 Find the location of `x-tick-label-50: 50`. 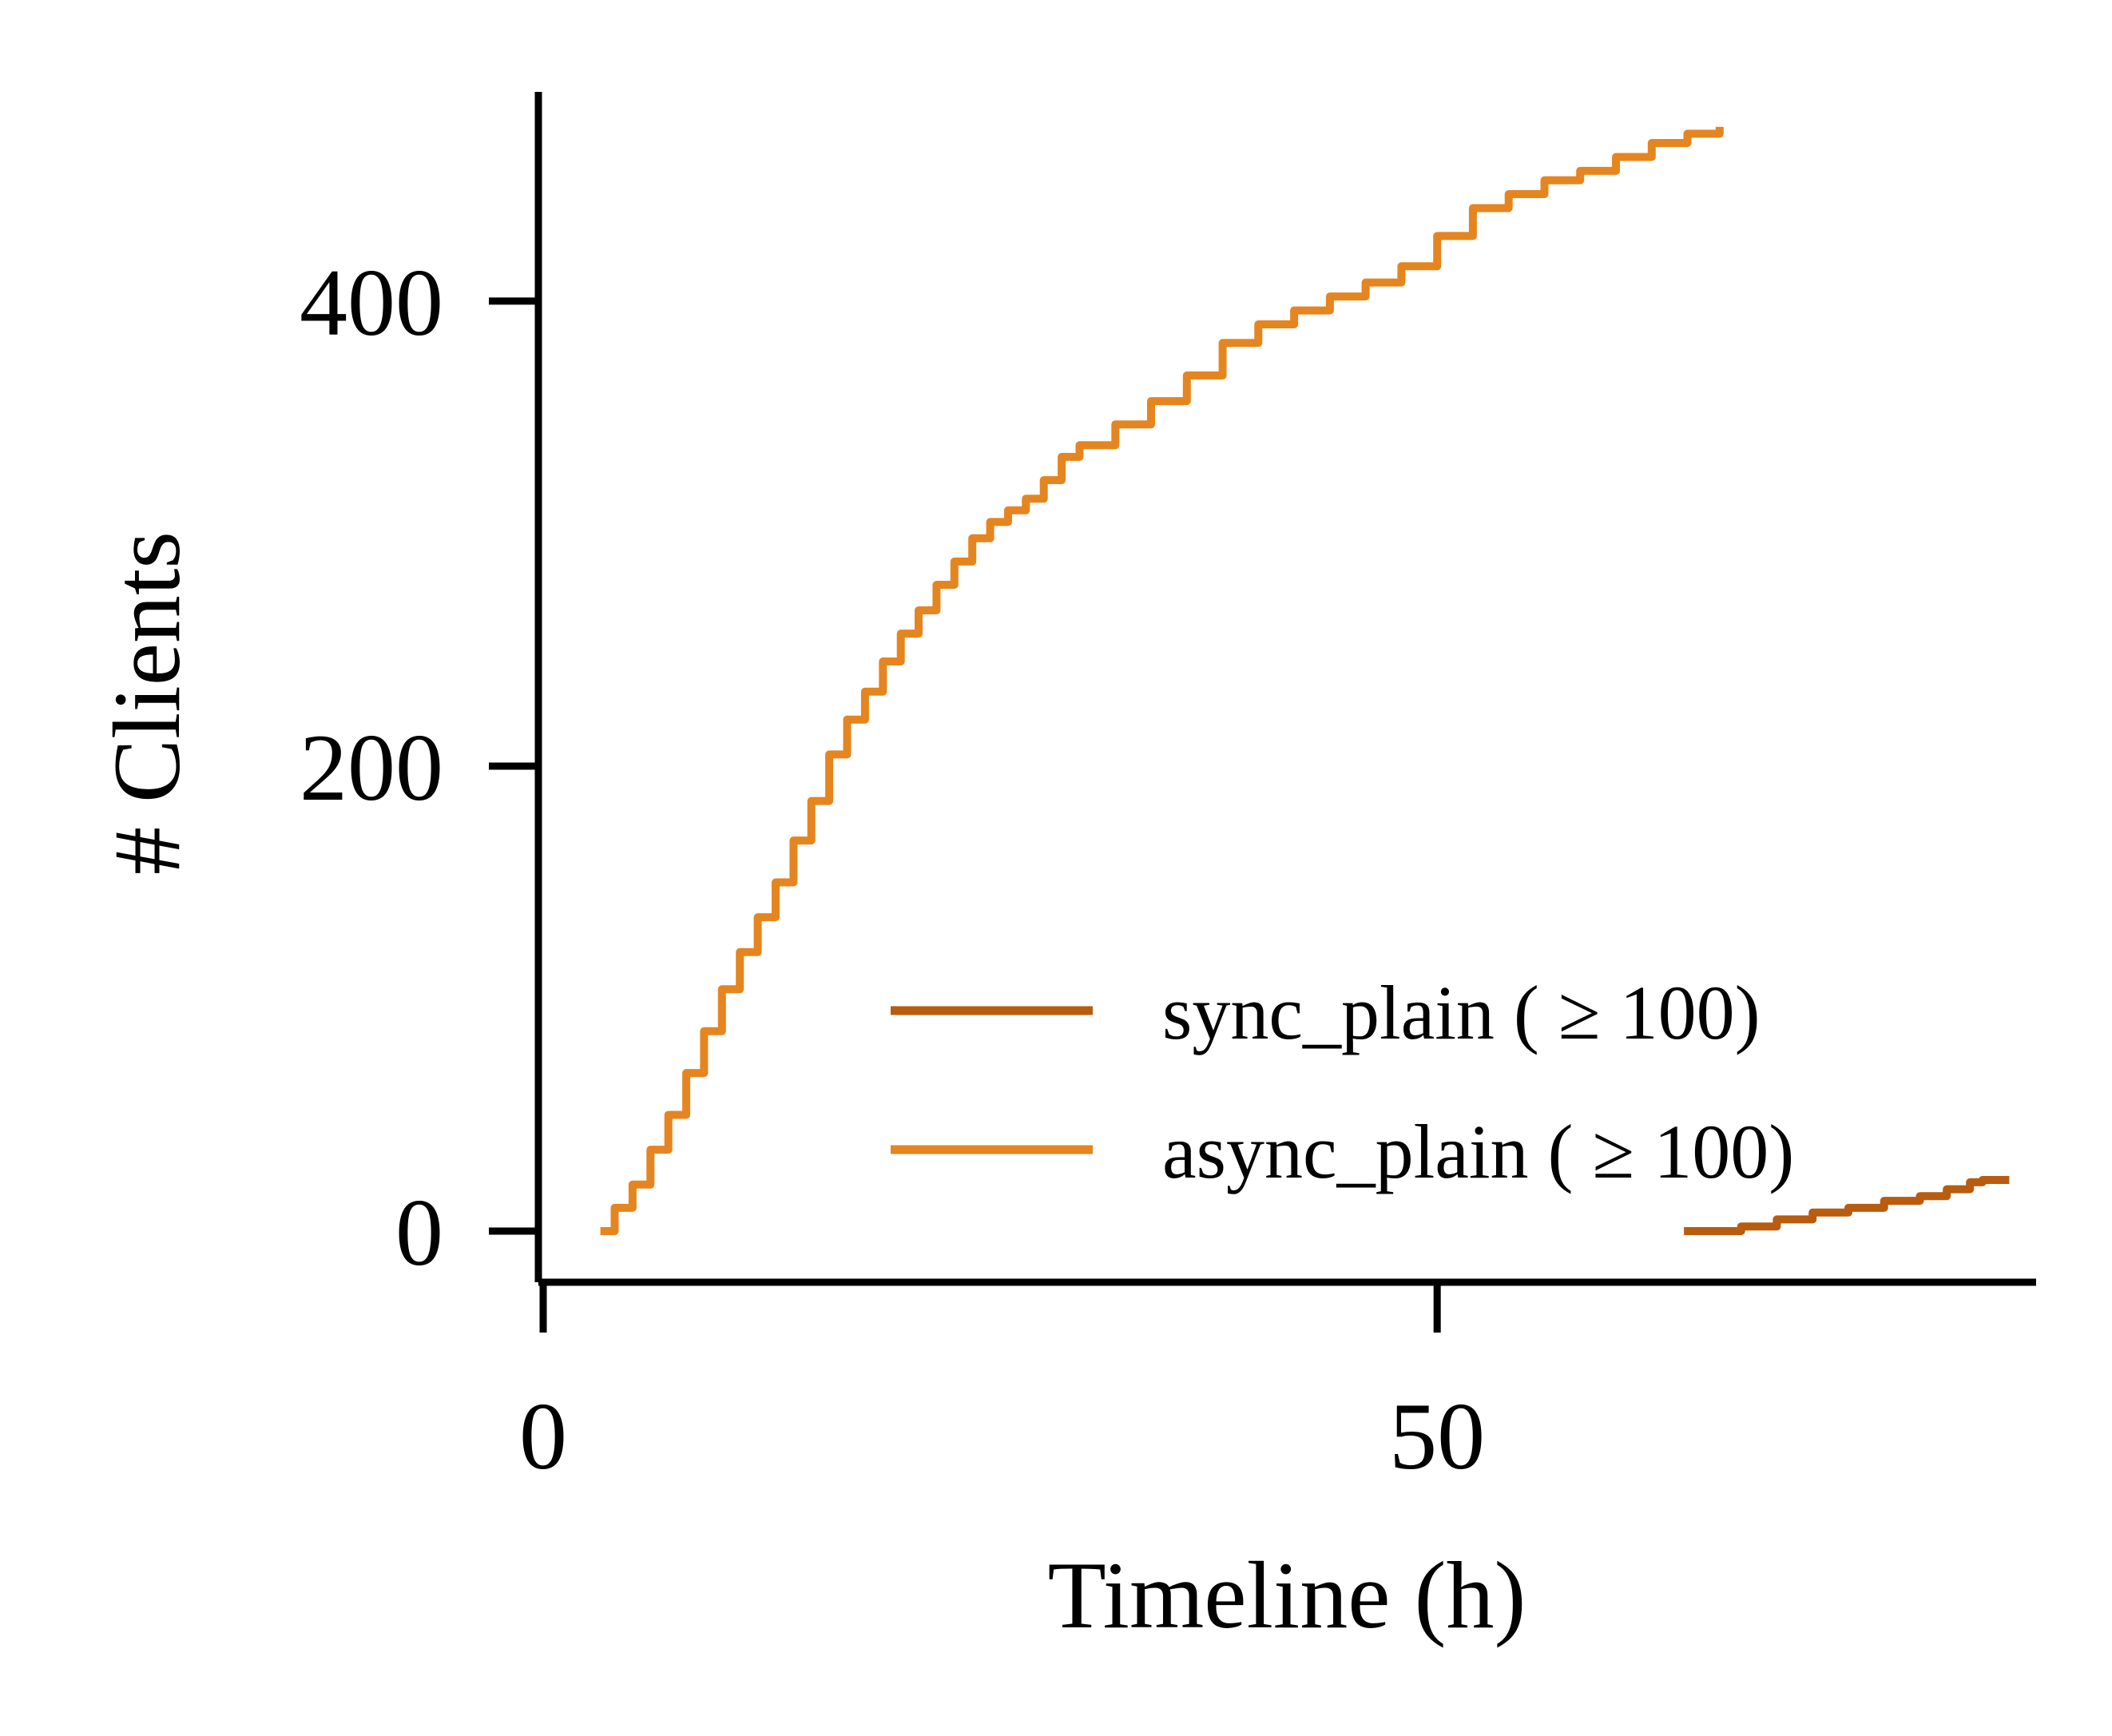

x-tick-label-50: 50 is located at coordinates (1437, 1436).